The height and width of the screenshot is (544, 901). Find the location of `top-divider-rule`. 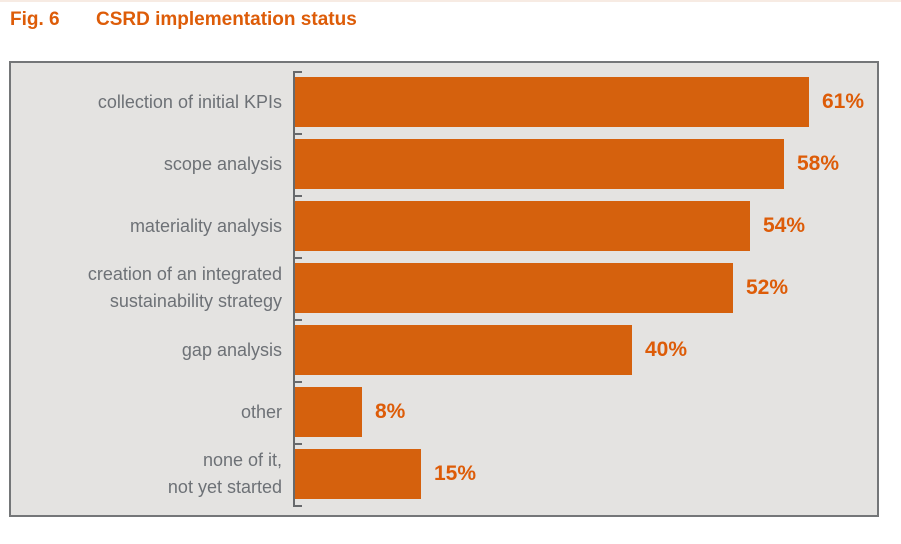

top-divider-rule is located at coordinates (450, 1).